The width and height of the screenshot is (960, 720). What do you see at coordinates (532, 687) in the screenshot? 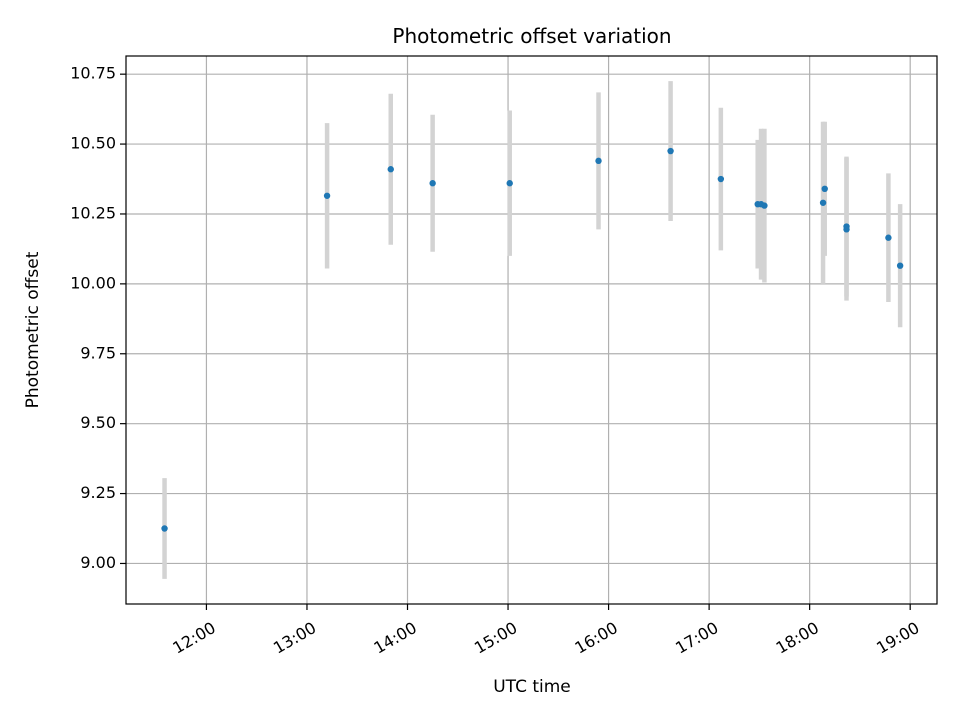
I see `x-axis-label: UTC time` at bounding box center [532, 687].